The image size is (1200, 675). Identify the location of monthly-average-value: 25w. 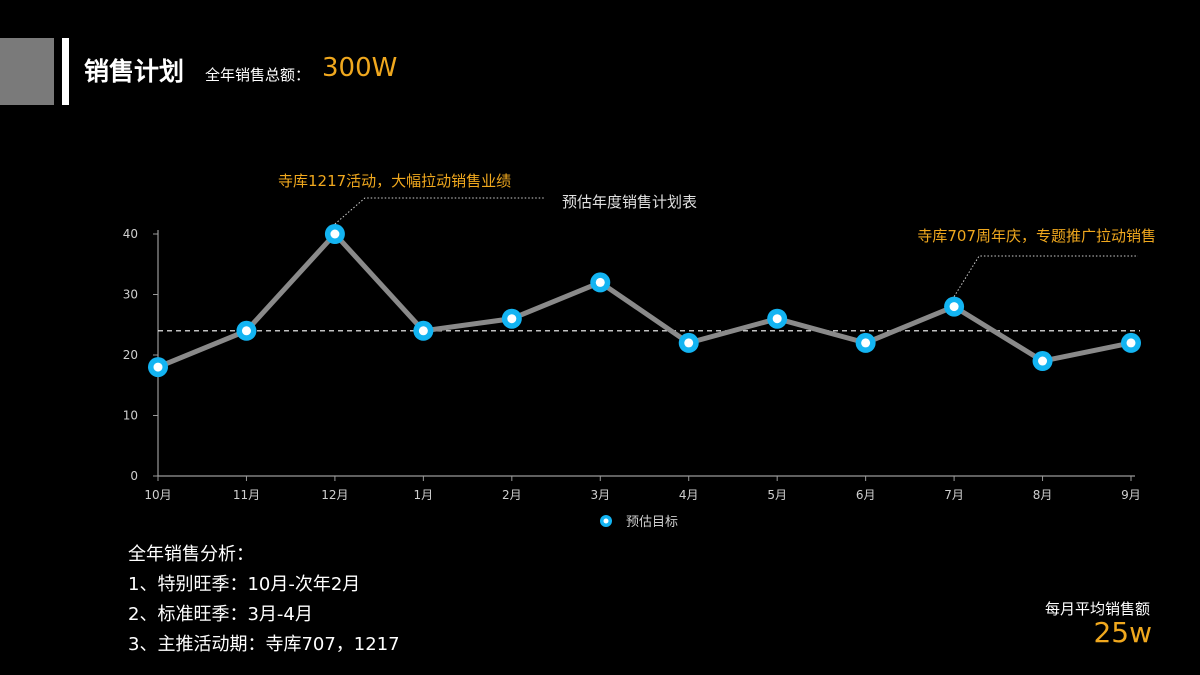
(1122, 632).